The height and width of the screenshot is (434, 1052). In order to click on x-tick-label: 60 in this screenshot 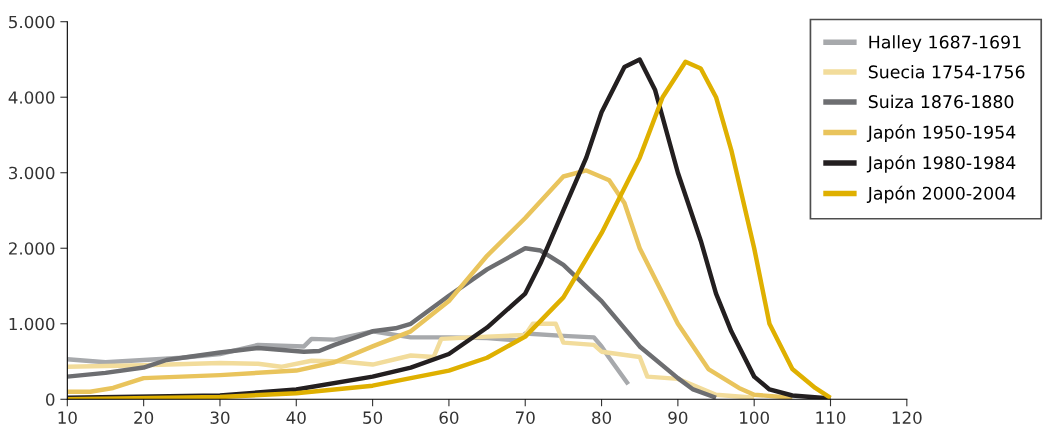, I will do `click(449, 417)`.